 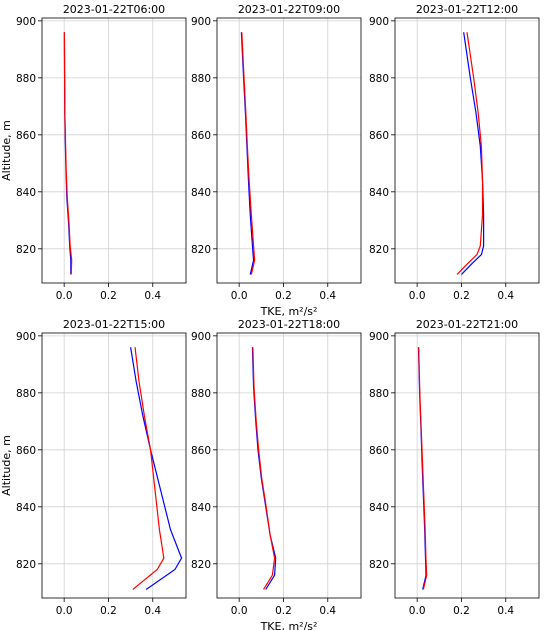 I want to click on chart-title: 2023-01-22T18:00, so click(x=289, y=324).